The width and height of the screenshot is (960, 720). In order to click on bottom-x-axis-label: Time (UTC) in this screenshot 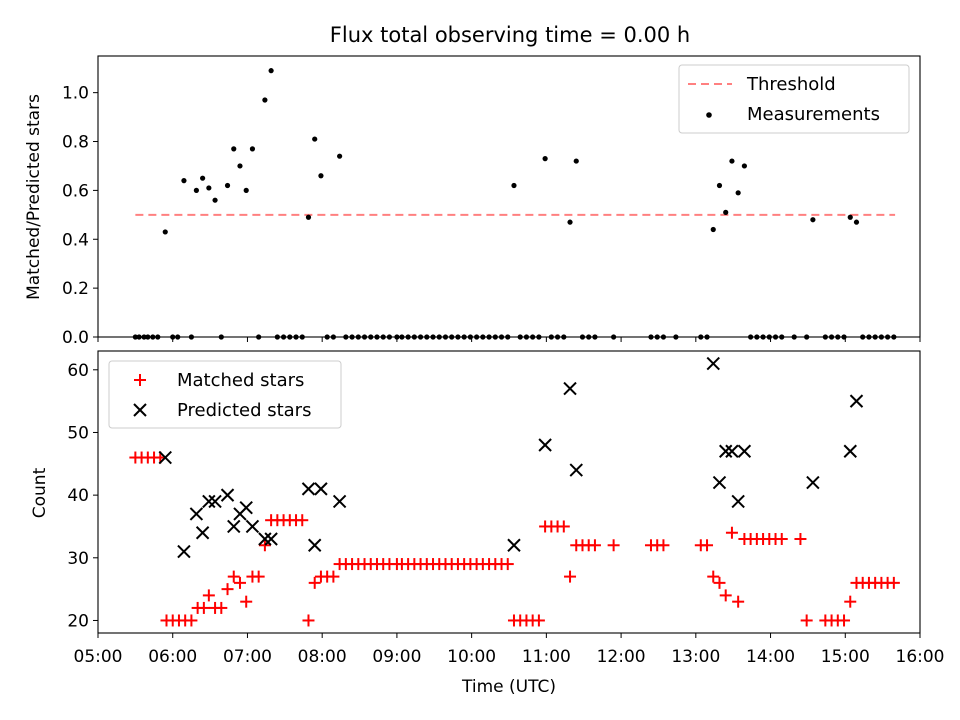, I will do `click(508, 687)`.